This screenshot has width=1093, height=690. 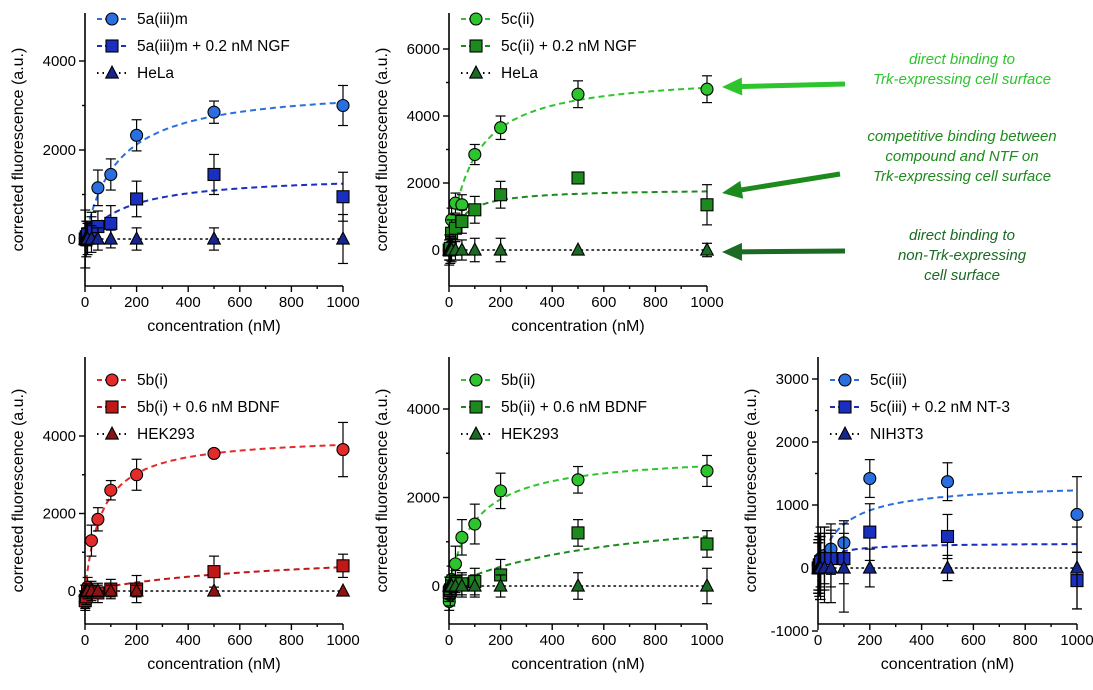 I want to click on legend-label: 5c(ii) + 0.2 nM NGF, so click(x=569, y=46).